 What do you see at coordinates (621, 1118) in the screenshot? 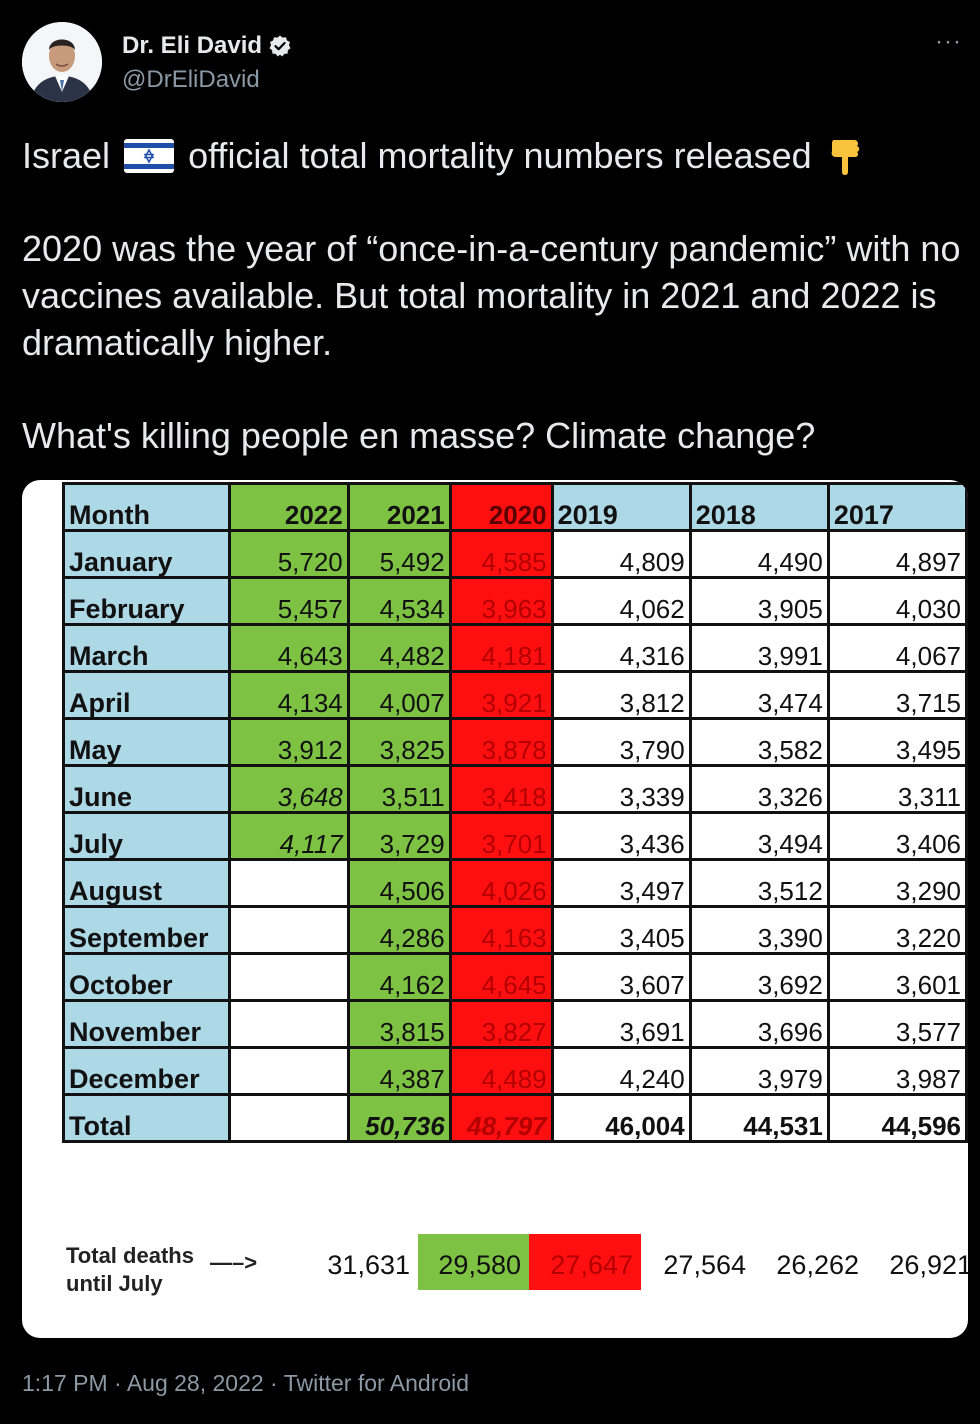
I see `value-cell-2019: 46,004` at bounding box center [621, 1118].